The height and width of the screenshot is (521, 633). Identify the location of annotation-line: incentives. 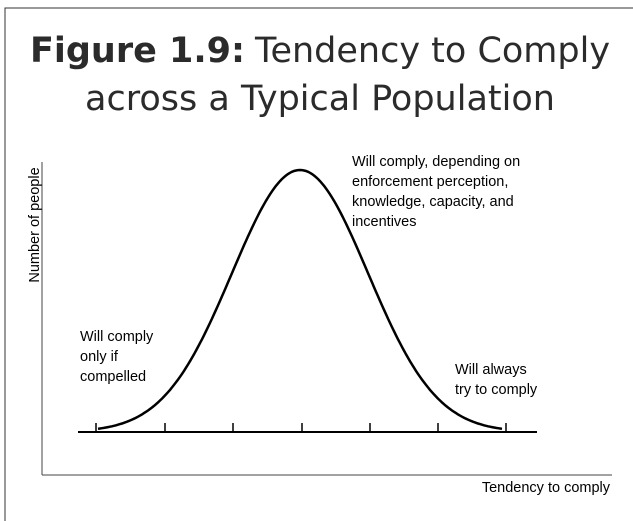
(384, 222).